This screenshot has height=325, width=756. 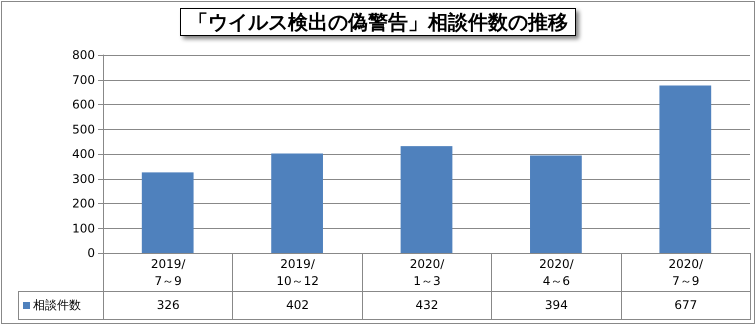 What do you see at coordinates (378, 22) in the screenshot?
I see `chart-title: 「ウイルス検出の偽警告」相談件数の推移` at bounding box center [378, 22].